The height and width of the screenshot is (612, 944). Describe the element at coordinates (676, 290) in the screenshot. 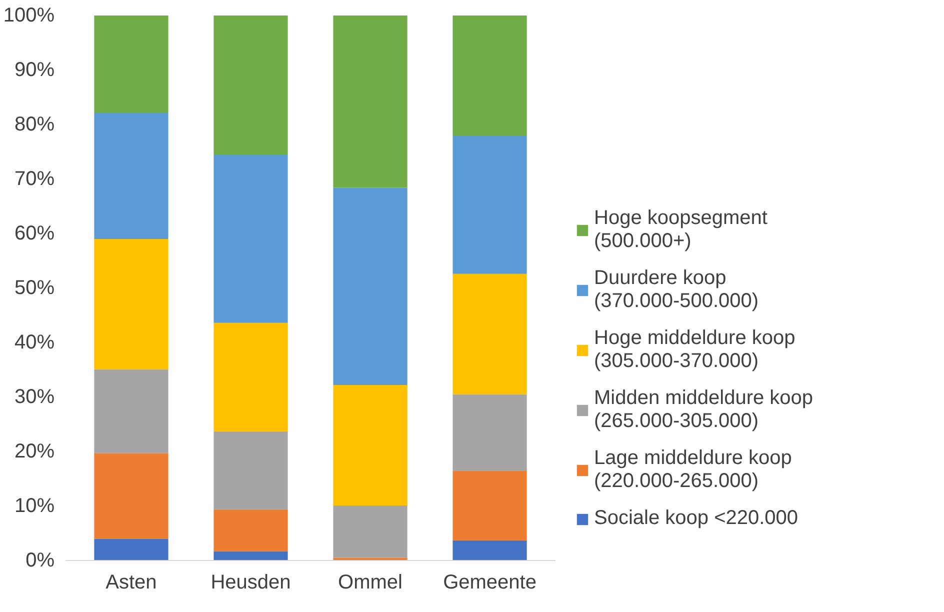

I see `legend-label: Duurdere koop (370.000-500.000)` at that location.